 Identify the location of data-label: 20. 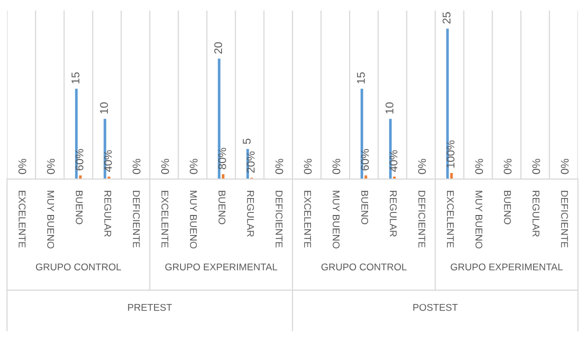
(218, 48).